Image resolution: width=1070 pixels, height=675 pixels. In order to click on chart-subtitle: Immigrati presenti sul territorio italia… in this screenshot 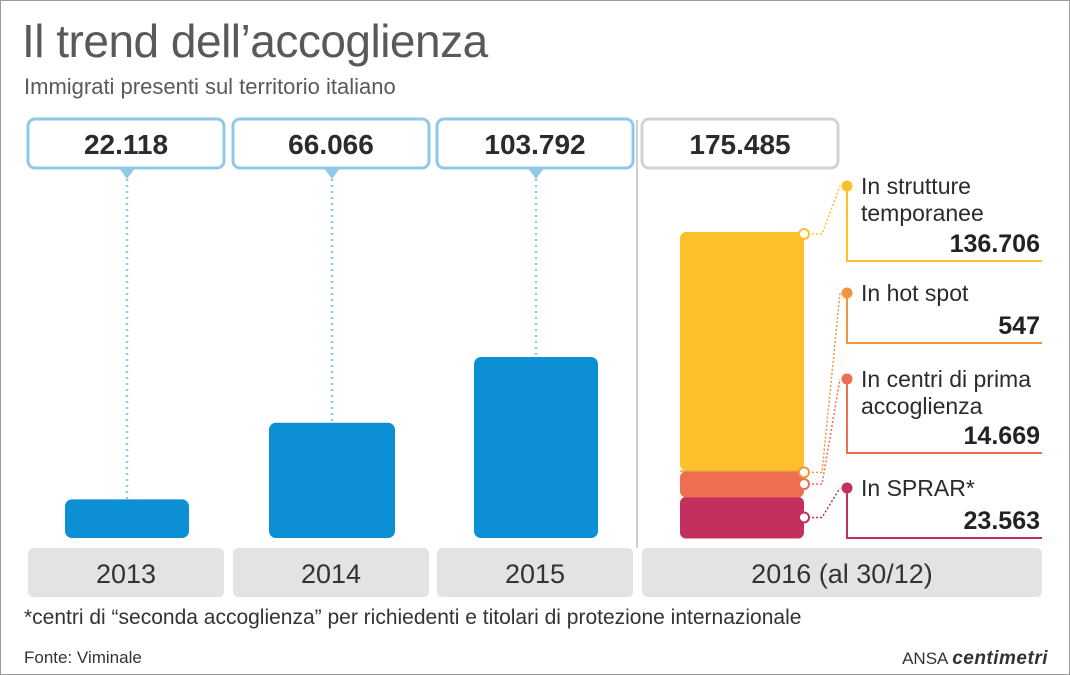, I will do `click(210, 86)`.